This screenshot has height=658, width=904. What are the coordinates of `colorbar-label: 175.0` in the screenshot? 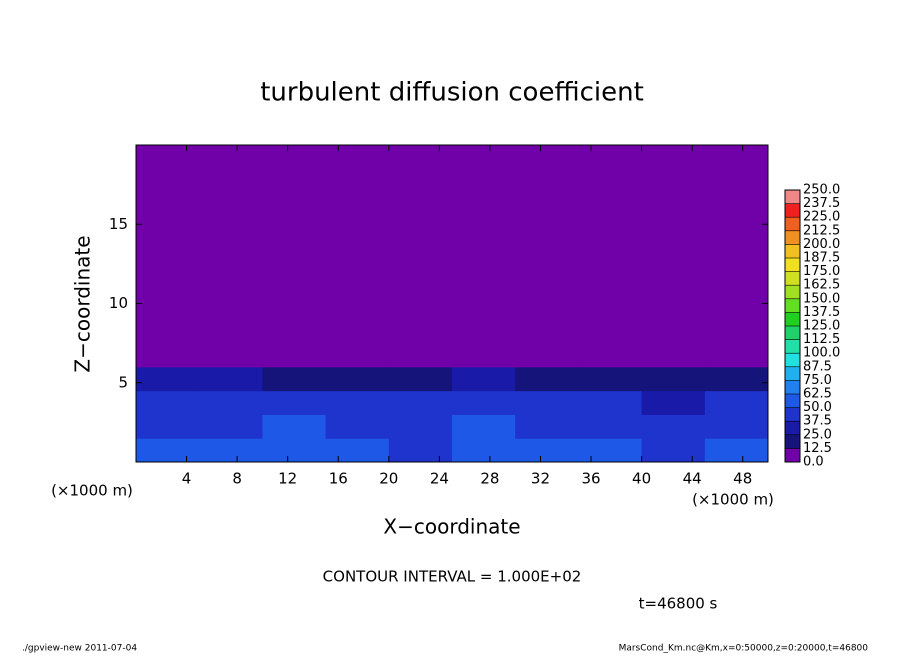 It's located at (821, 271).